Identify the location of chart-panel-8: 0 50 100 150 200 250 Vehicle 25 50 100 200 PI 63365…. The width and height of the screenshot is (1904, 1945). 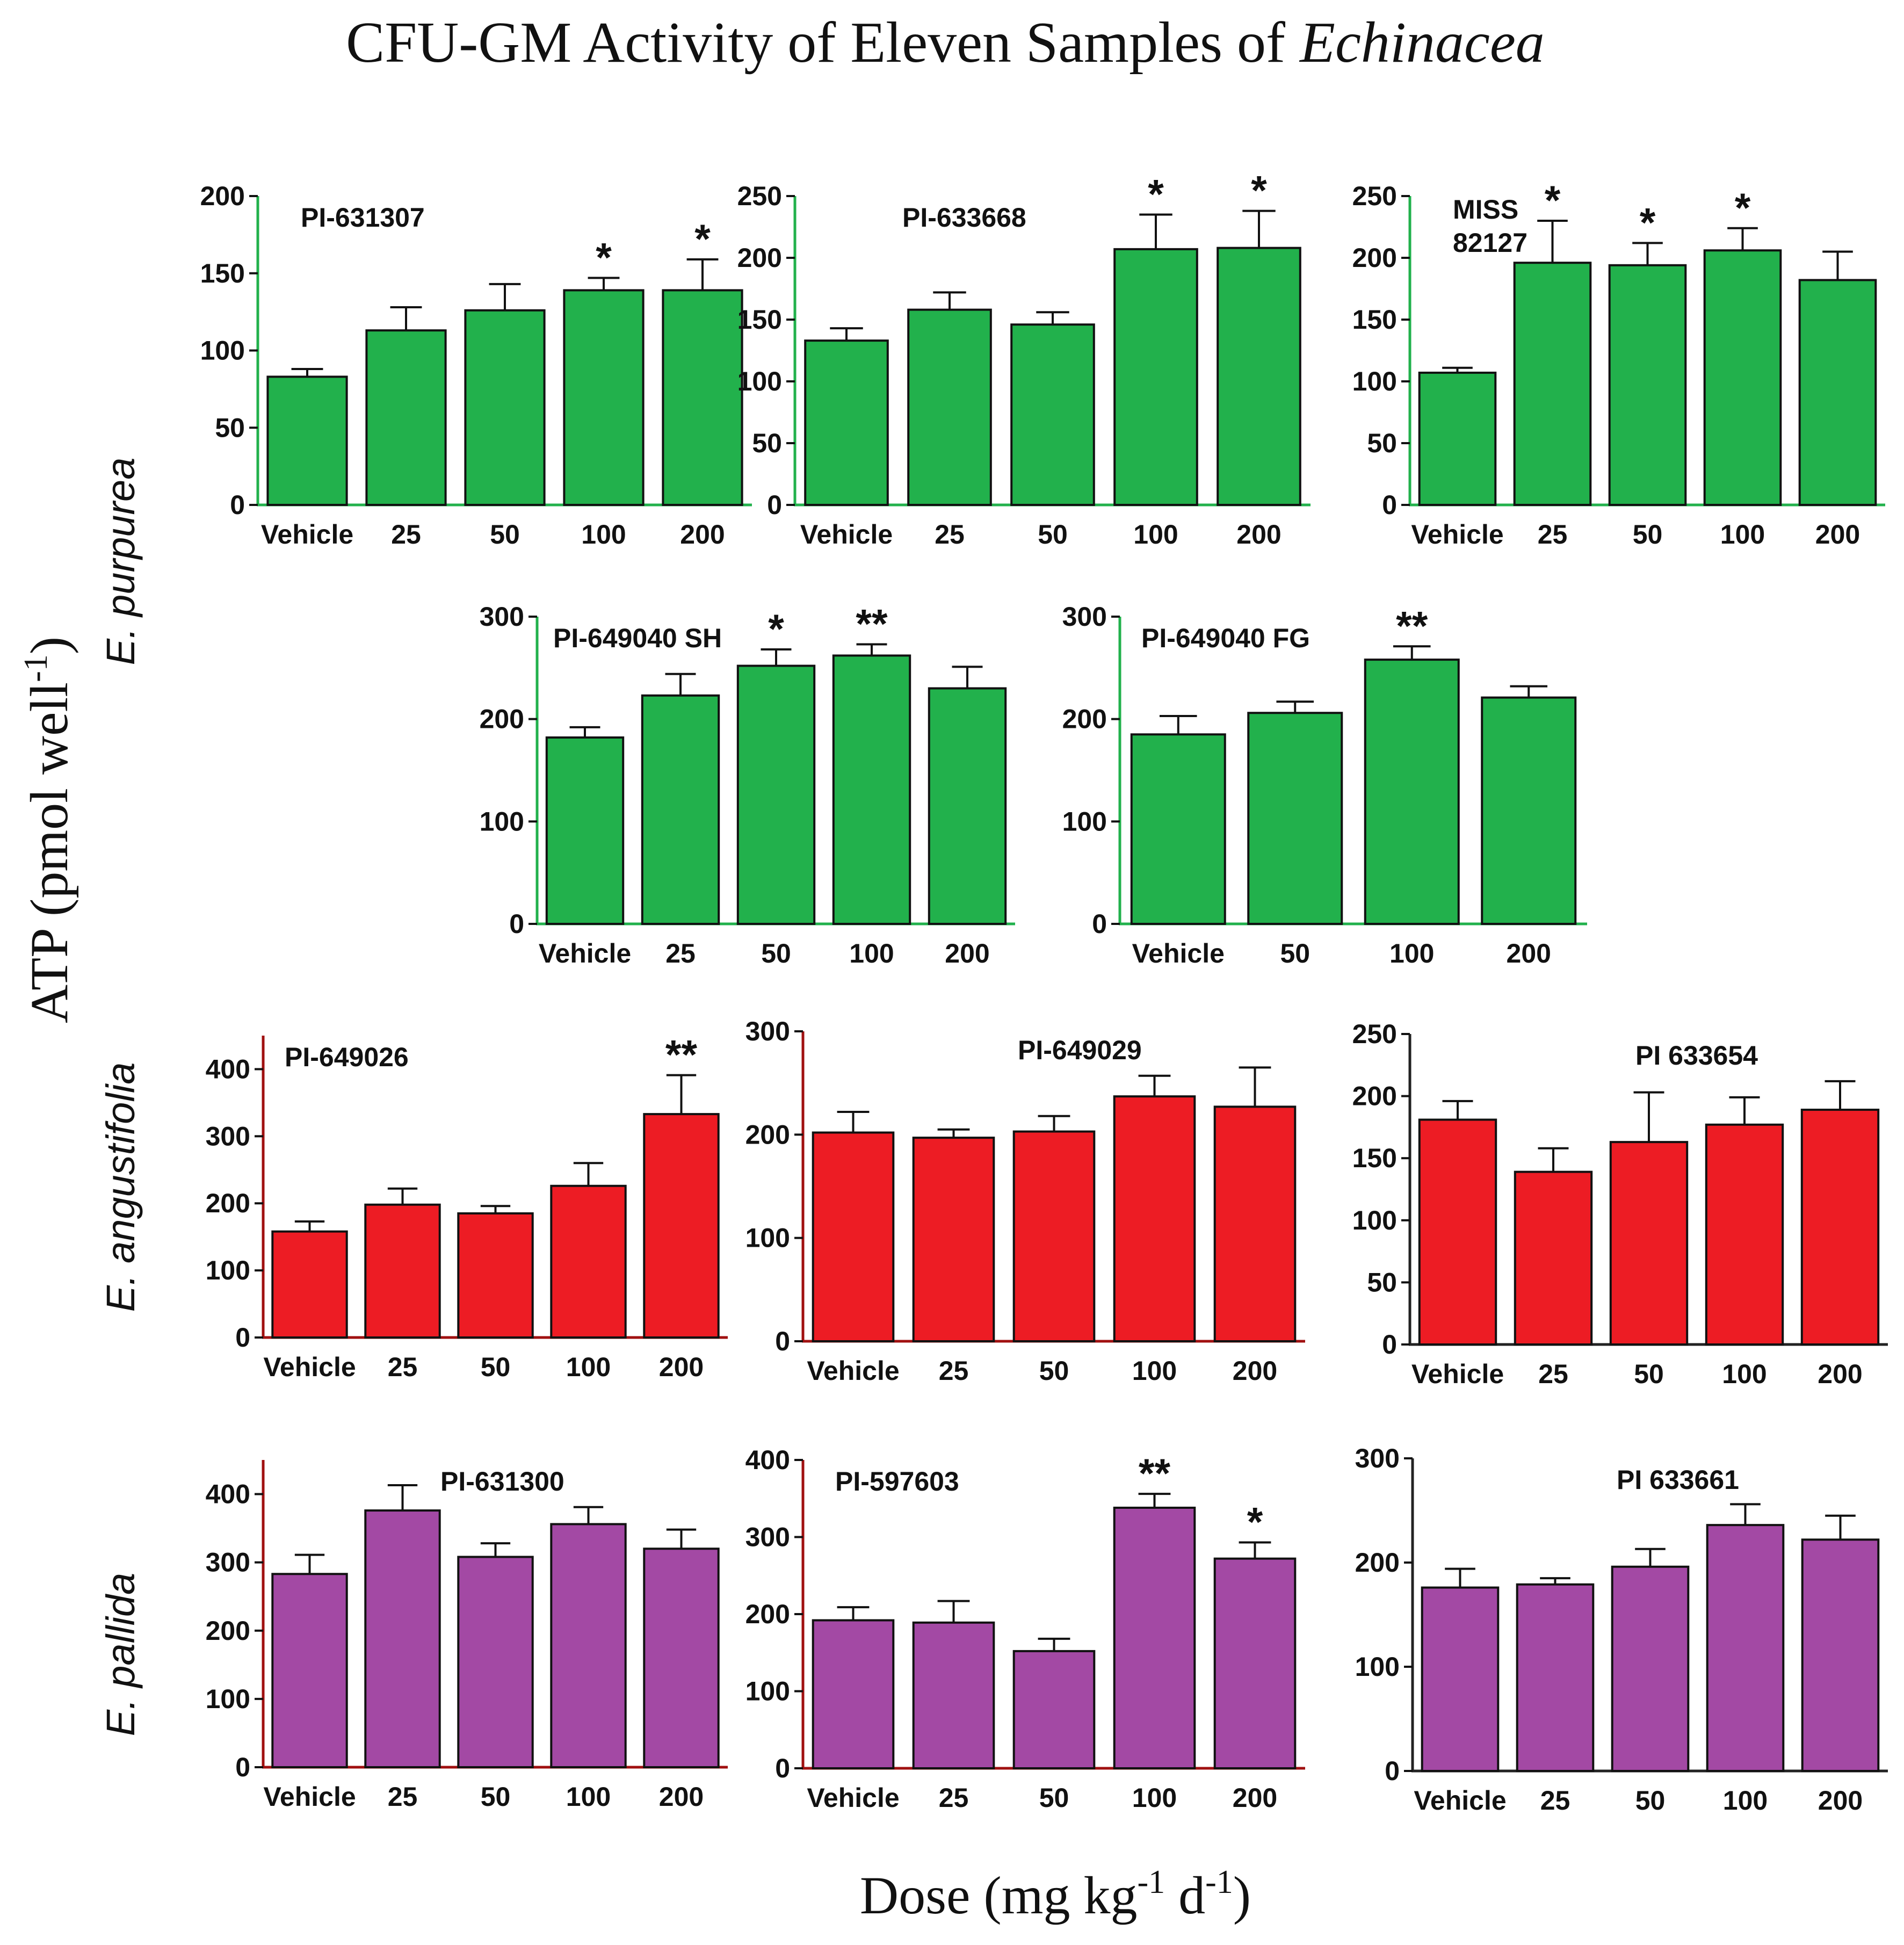
(1620, 1204).